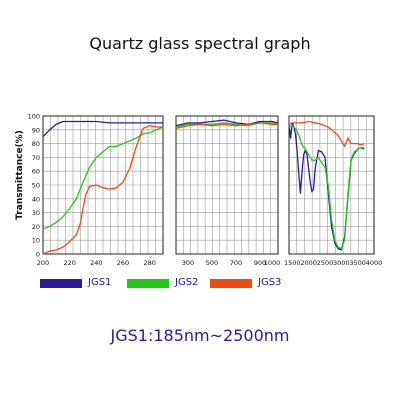 Image resolution: width=400 pixels, height=400 pixels. Describe the element at coordinates (36, 158) in the screenshot. I see `y-tick-label: 70` at that location.